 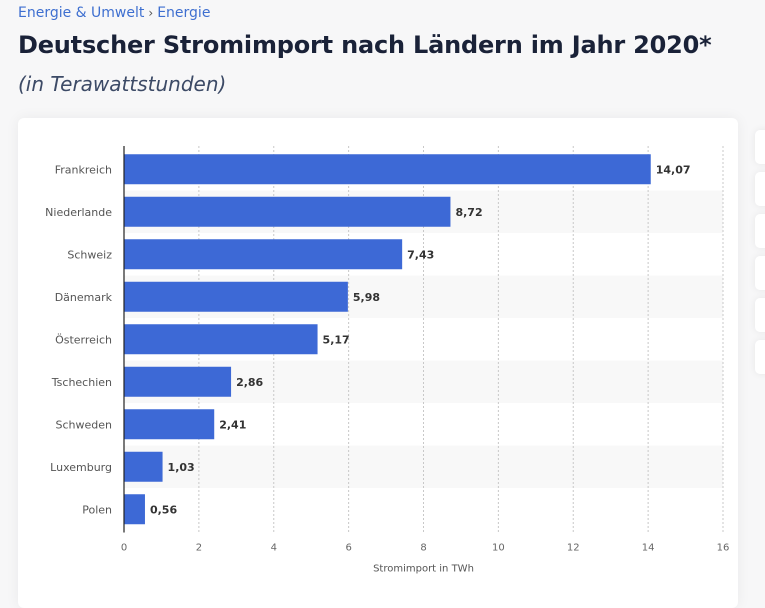 I want to click on category-label: Schweden, so click(x=84, y=424).